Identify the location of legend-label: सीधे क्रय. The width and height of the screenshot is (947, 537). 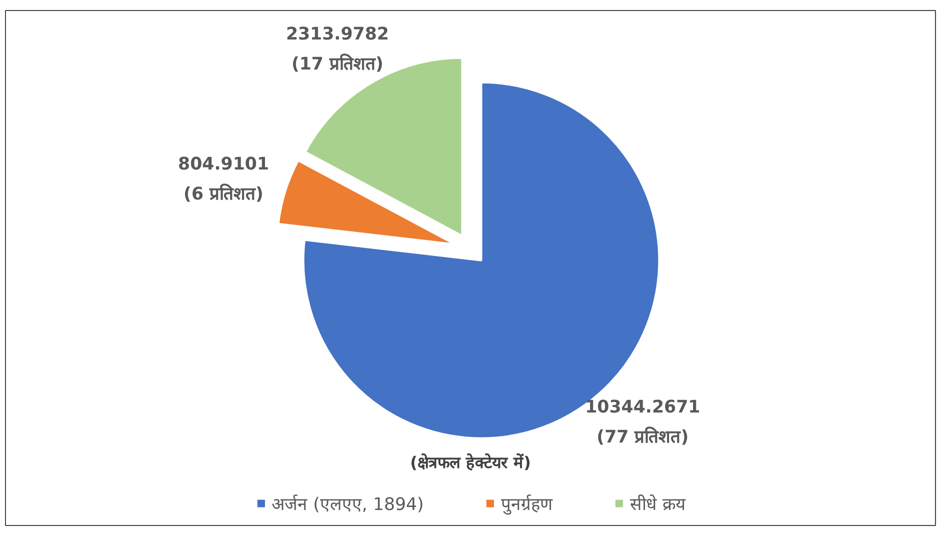
(658, 504).